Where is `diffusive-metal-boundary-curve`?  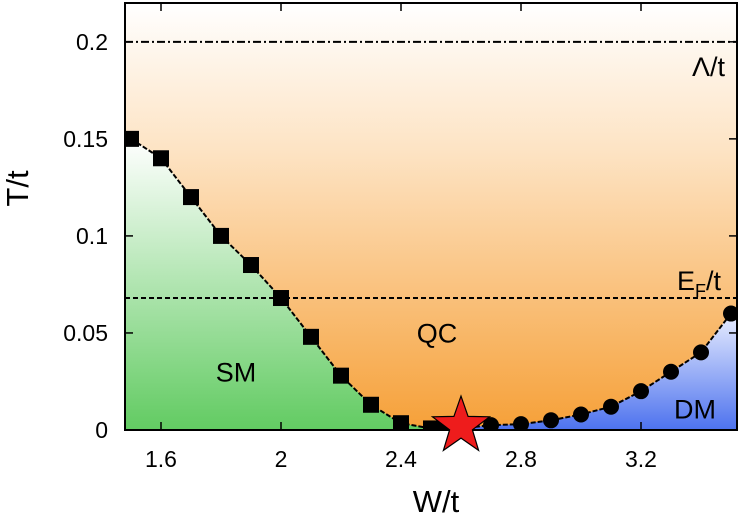 diffusive-metal-boundary-curve is located at coordinates (596, 371).